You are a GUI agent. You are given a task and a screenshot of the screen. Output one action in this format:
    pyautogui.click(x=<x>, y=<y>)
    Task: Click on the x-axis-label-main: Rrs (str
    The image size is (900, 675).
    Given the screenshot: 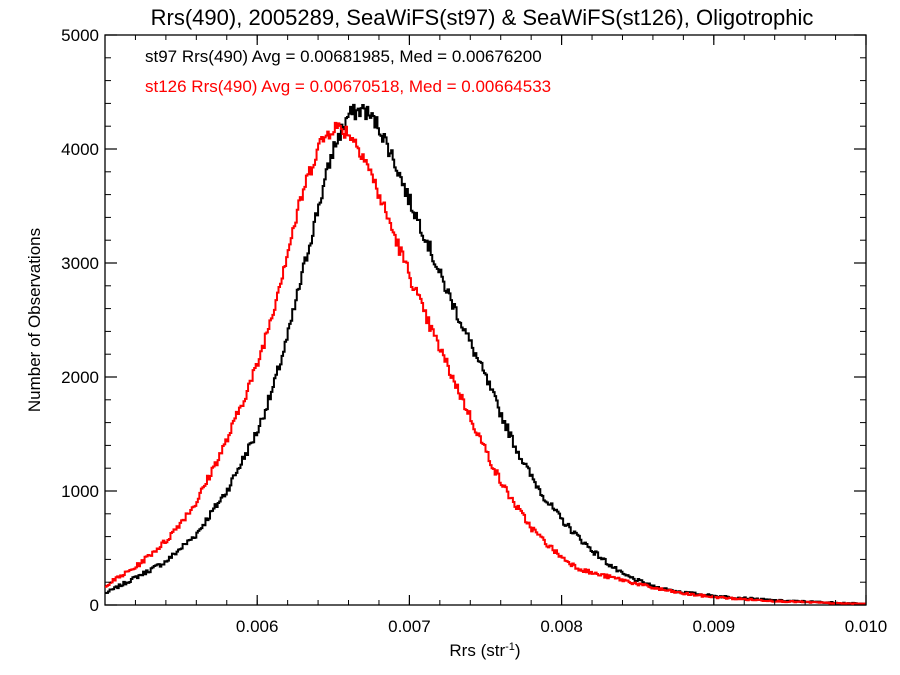 What is the action you would take?
    pyautogui.click(x=477, y=650)
    